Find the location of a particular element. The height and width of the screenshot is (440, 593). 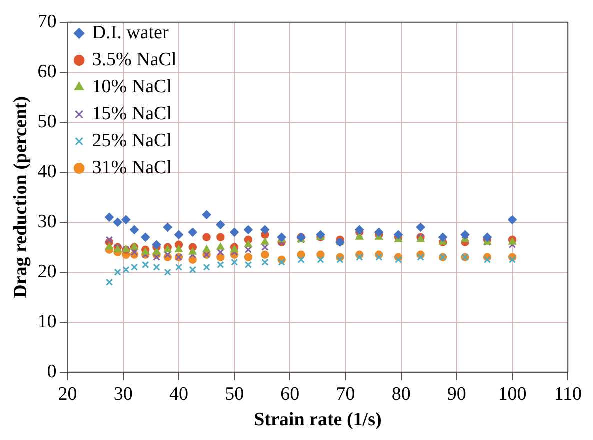

x-tick-label: 100 is located at coordinates (512, 394).